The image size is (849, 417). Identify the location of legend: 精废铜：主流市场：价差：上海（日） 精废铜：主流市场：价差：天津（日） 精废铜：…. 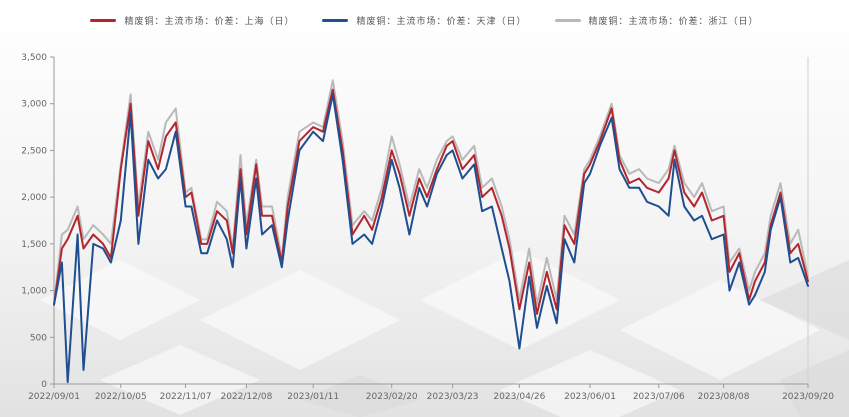
(424, 20).